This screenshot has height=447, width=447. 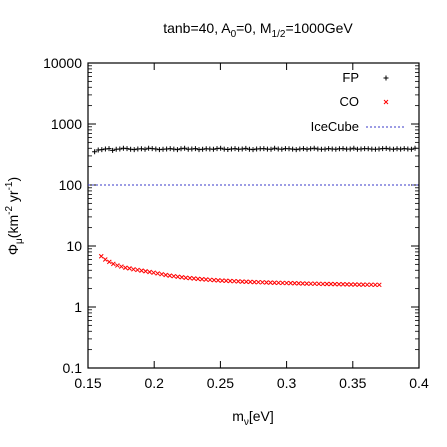 I want to click on y-tick-label: 100, so click(x=71, y=185).